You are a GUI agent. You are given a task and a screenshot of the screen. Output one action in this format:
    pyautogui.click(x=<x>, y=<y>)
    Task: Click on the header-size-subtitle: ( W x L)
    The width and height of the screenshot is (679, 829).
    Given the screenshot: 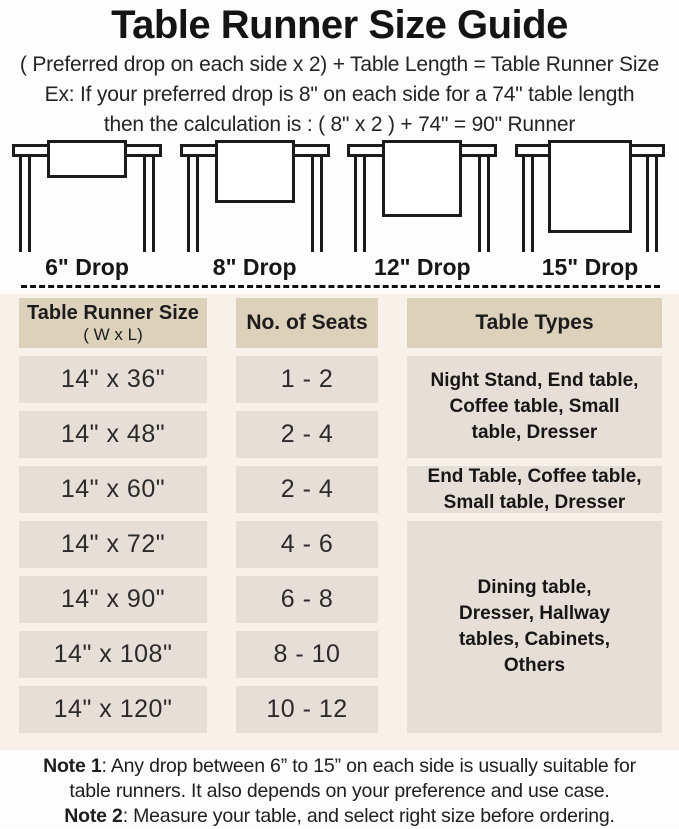 What is the action you would take?
    pyautogui.click(x=113, y=334)
    